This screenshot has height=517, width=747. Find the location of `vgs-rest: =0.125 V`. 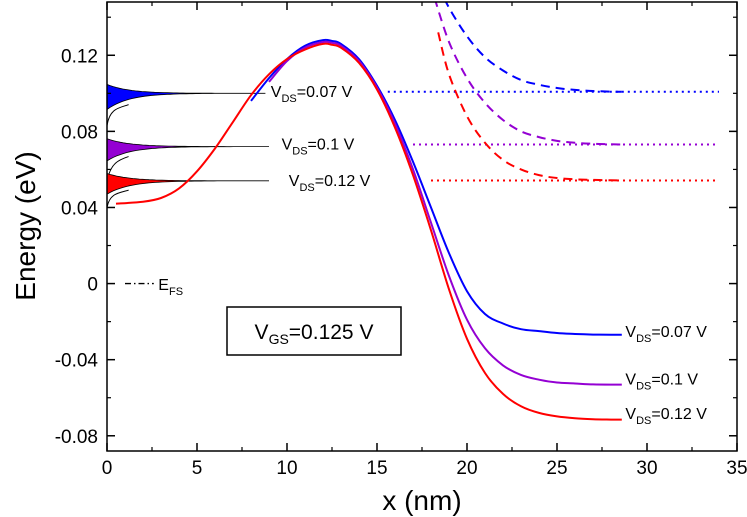

vgs-rest: =0.125 V is located at coordinates (331, 332).